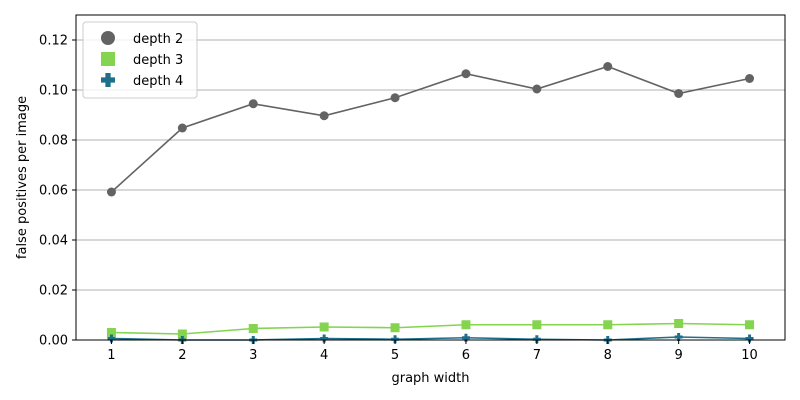 This screenshot has width=800, height=400. Describe the element at coordinates (253, 355) in the screenshot. I see `x-tick-label: 3` at that location.